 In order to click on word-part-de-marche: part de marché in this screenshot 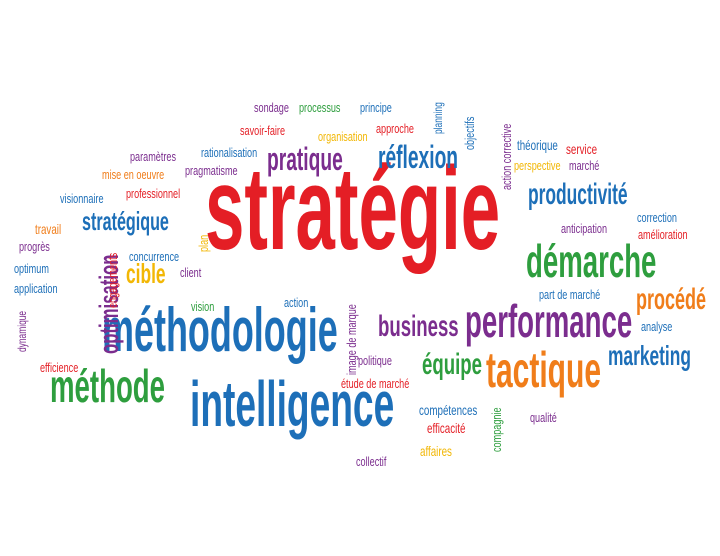, I will do `click(570, 294)`.